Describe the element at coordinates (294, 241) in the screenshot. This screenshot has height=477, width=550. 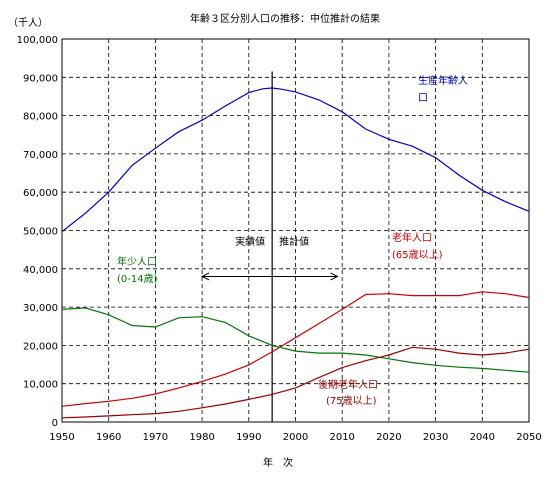
I see `projected-values-label: 推計値` at that location.